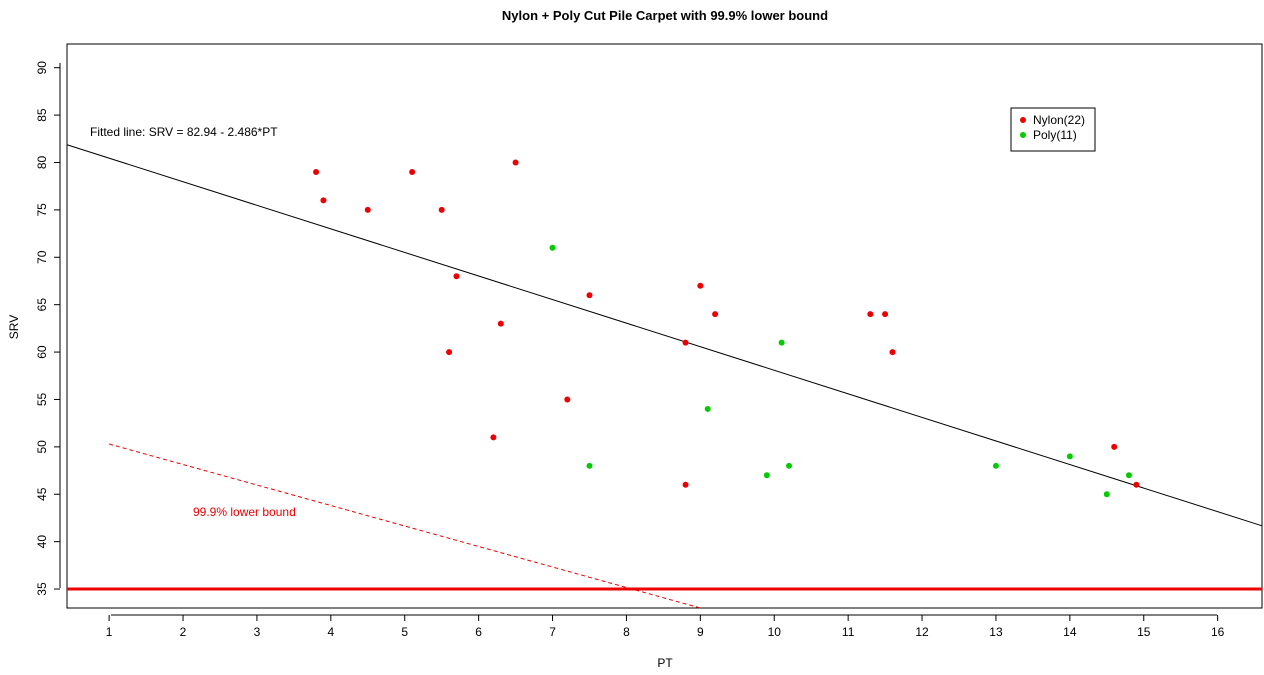 This screenshot has height=675, width=1264. What do you see at coordinates (700, 632) in the screenshot?
I see `x-tick-label: 9` at bounding box center [700, 632].